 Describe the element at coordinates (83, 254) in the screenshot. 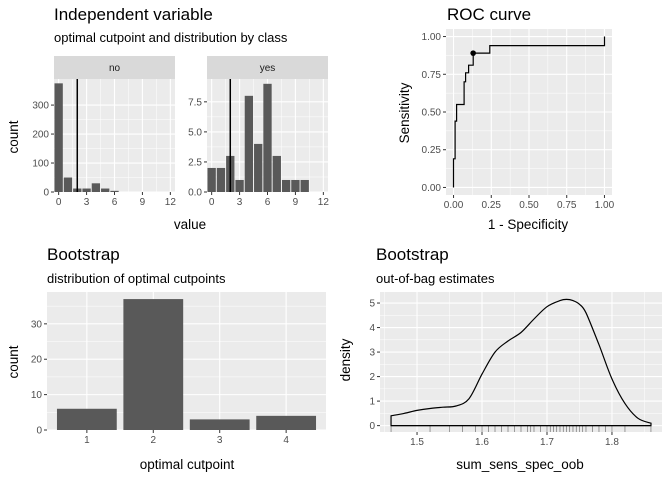

I see `panel-c-title: Bootstrap` at that location.